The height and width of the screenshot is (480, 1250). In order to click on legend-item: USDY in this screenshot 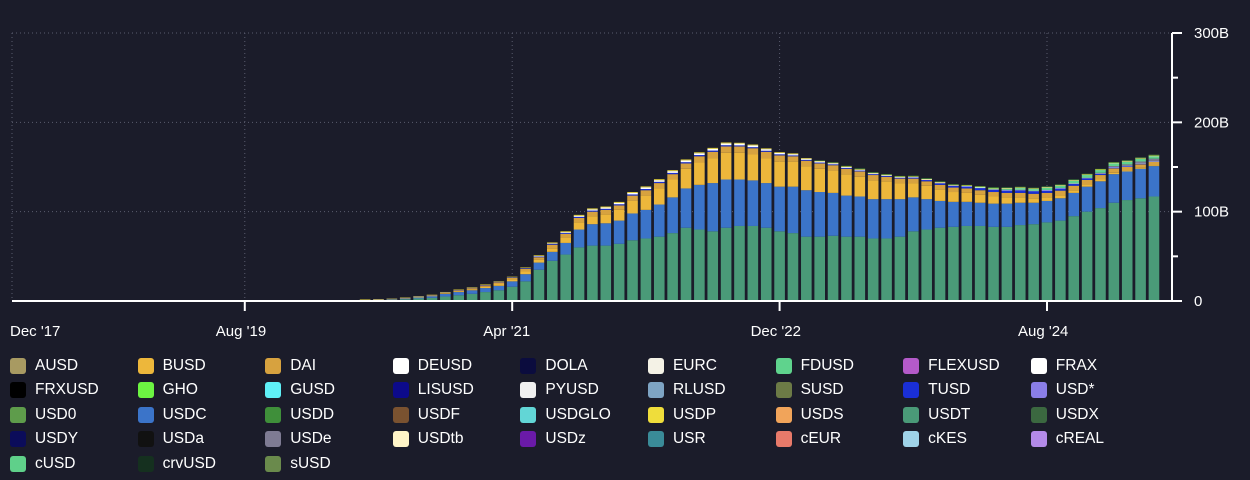, I will do `click(74, 439)`.